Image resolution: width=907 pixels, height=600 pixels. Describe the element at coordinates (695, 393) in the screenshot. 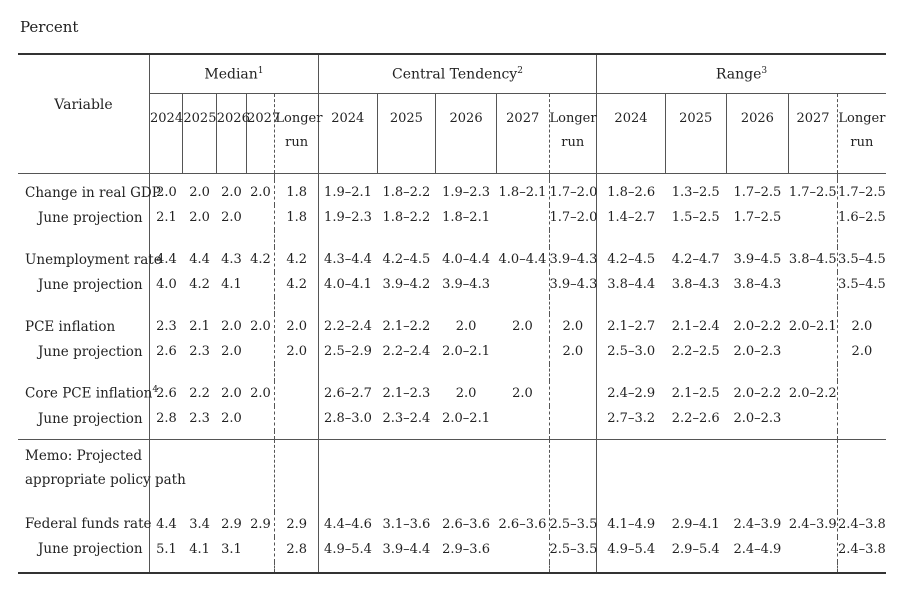

I see `range-cell: 2.1–2.5` at that location.